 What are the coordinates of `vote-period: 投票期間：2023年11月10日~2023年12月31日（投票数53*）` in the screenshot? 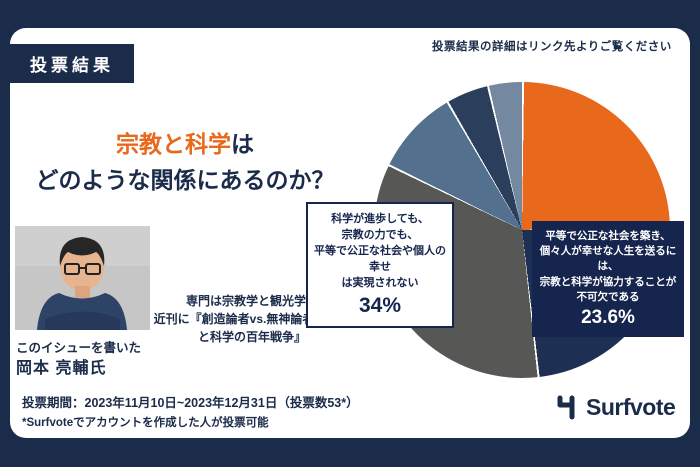 It's located at (190, 403).